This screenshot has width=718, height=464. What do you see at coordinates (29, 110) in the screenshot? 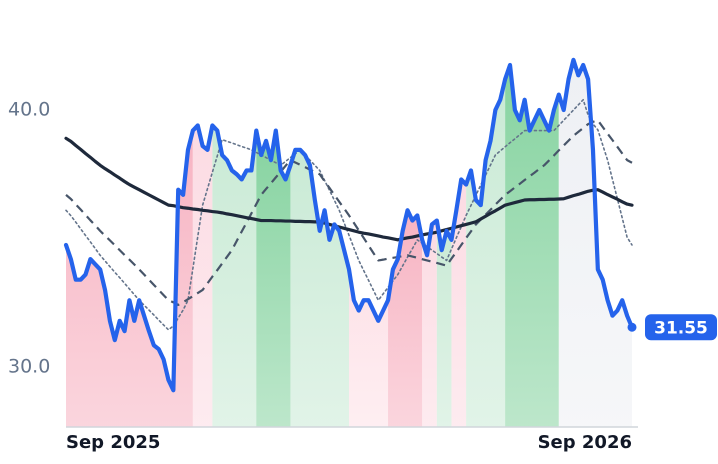
I see `y-tick-label: 40.0` at bounding box center [29, 110].